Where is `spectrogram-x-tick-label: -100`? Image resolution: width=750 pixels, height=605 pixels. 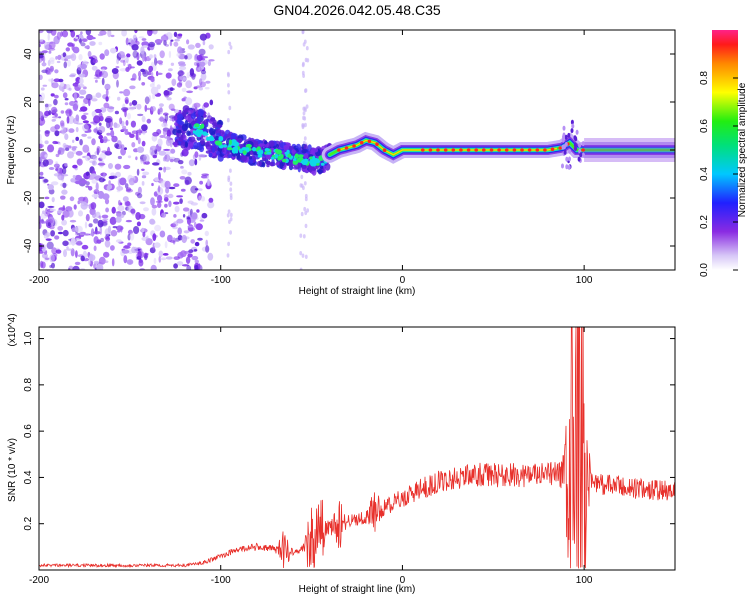 spectrogram-x-tick-label: -100 is located at coordinates (221, 280).